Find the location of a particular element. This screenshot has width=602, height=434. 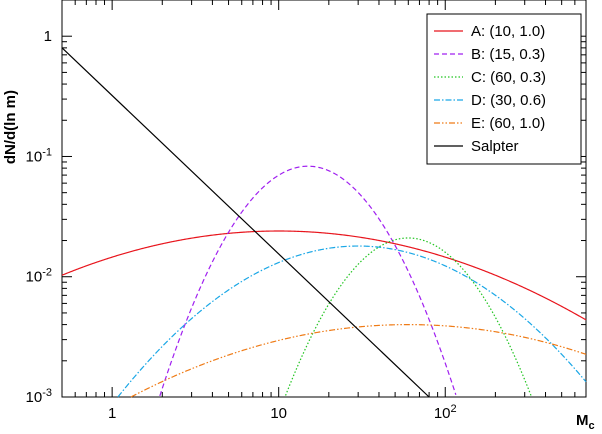

x-tick-label-base: 1 is located at coordinates (112, 413).